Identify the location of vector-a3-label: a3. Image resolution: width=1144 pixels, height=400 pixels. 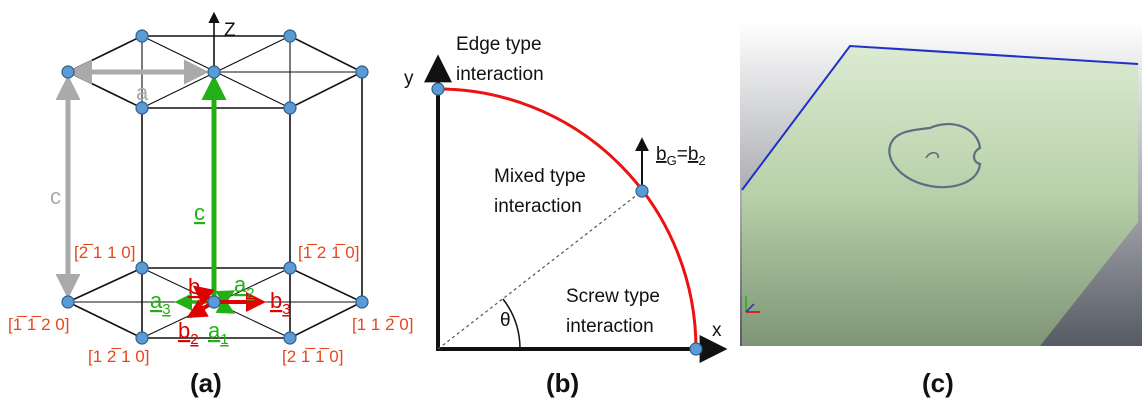
(160, 303).